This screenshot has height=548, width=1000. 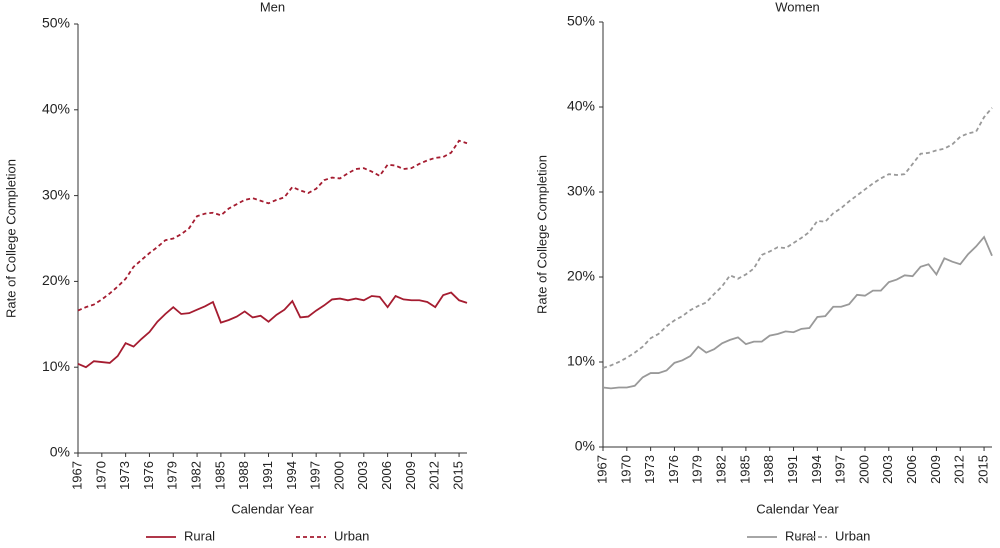 I want to click on chart-title: Men, so click(x=272, y=7).